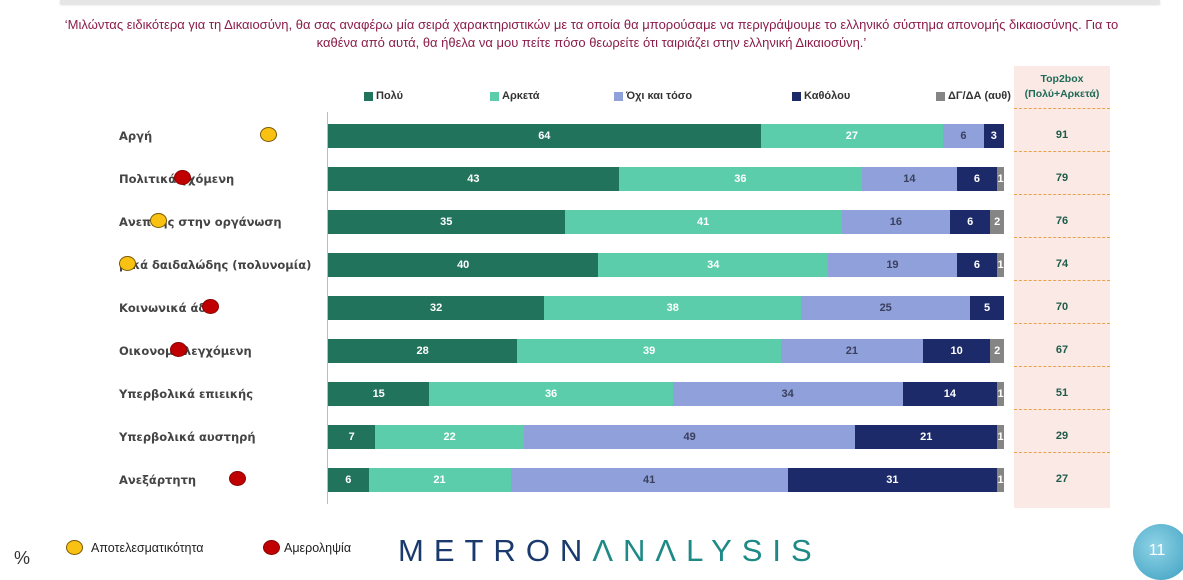  I want to click on bar-value-label: 15, so click(378, 394).